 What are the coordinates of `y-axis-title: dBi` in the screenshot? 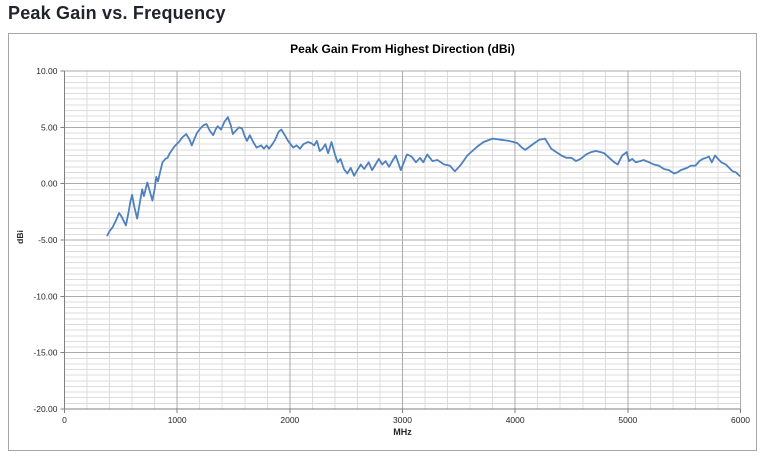 It's located at (20, 237).